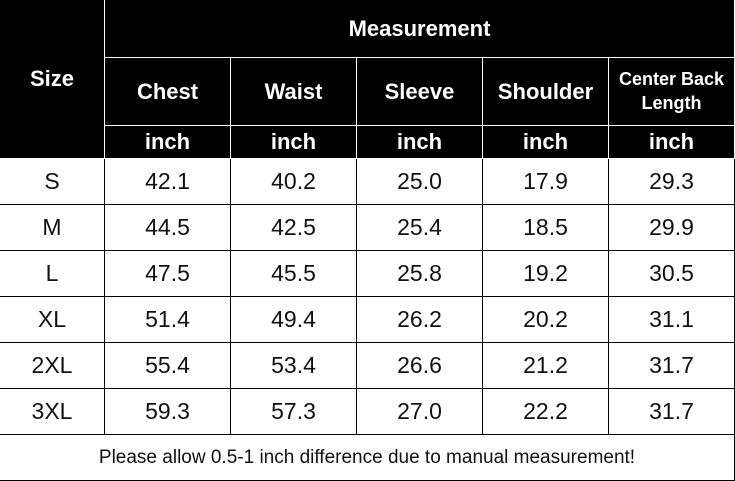 This screenshot has height=481, width=735. Describe the element at coordinates (420, 182) in the screenshot. I see `measurement-cell: 25.0` at that location.